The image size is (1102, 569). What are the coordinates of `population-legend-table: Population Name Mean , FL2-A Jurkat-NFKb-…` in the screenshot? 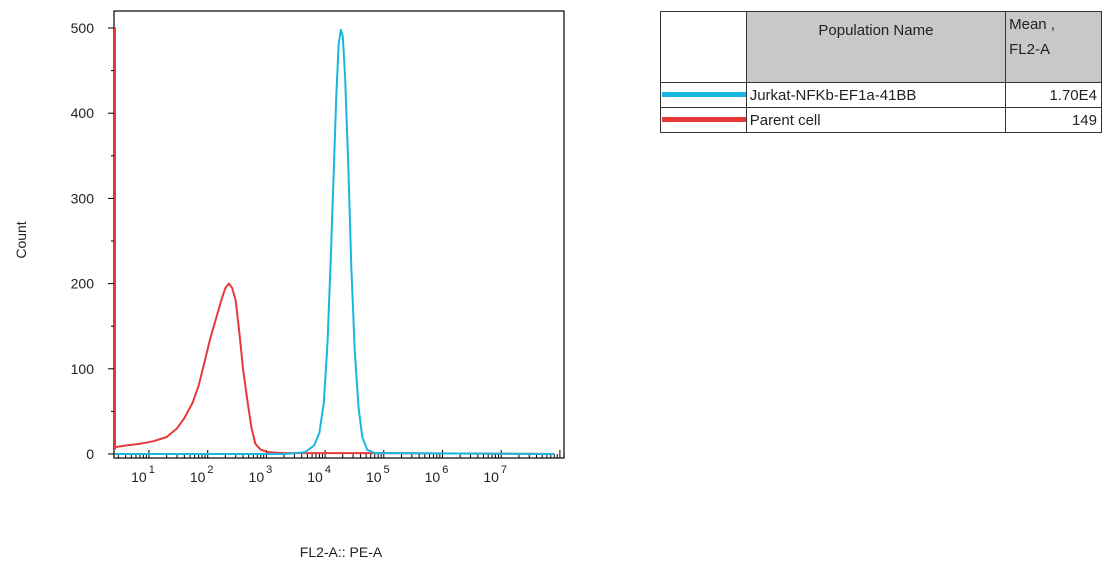 It's located at (881, 72).